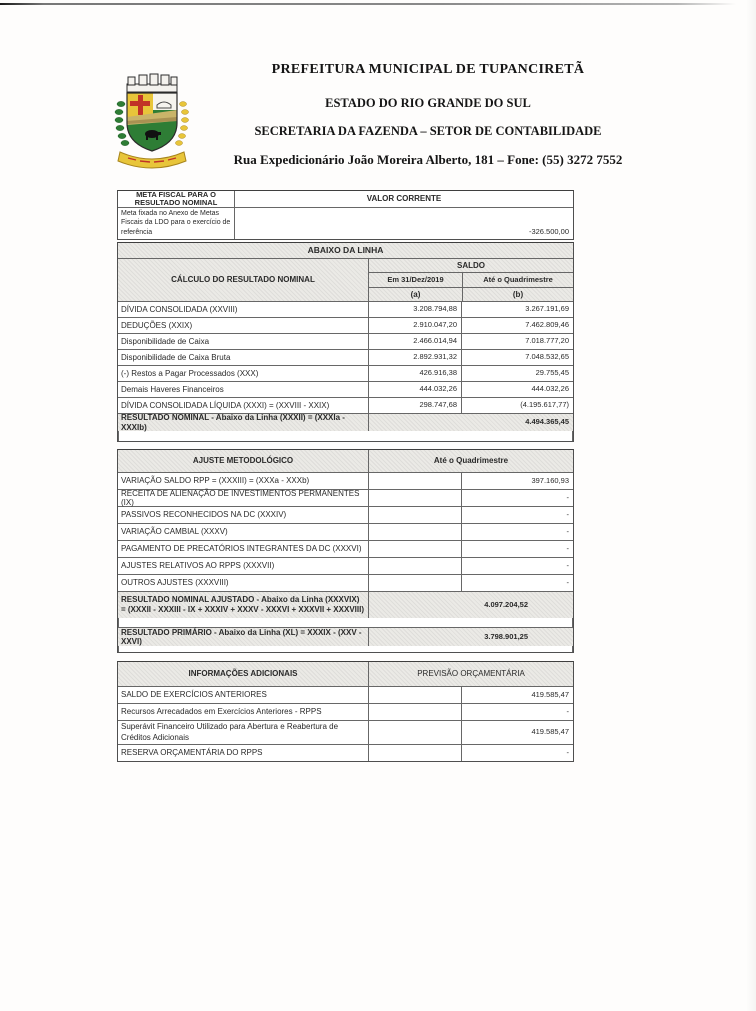 The width and height of the screenshot is (756, 1011). What do you see at coordinates (517, 280) in the screenshot?
I see `col-b-header: Até o Quadrimestre` at bounding box center [517, 280].